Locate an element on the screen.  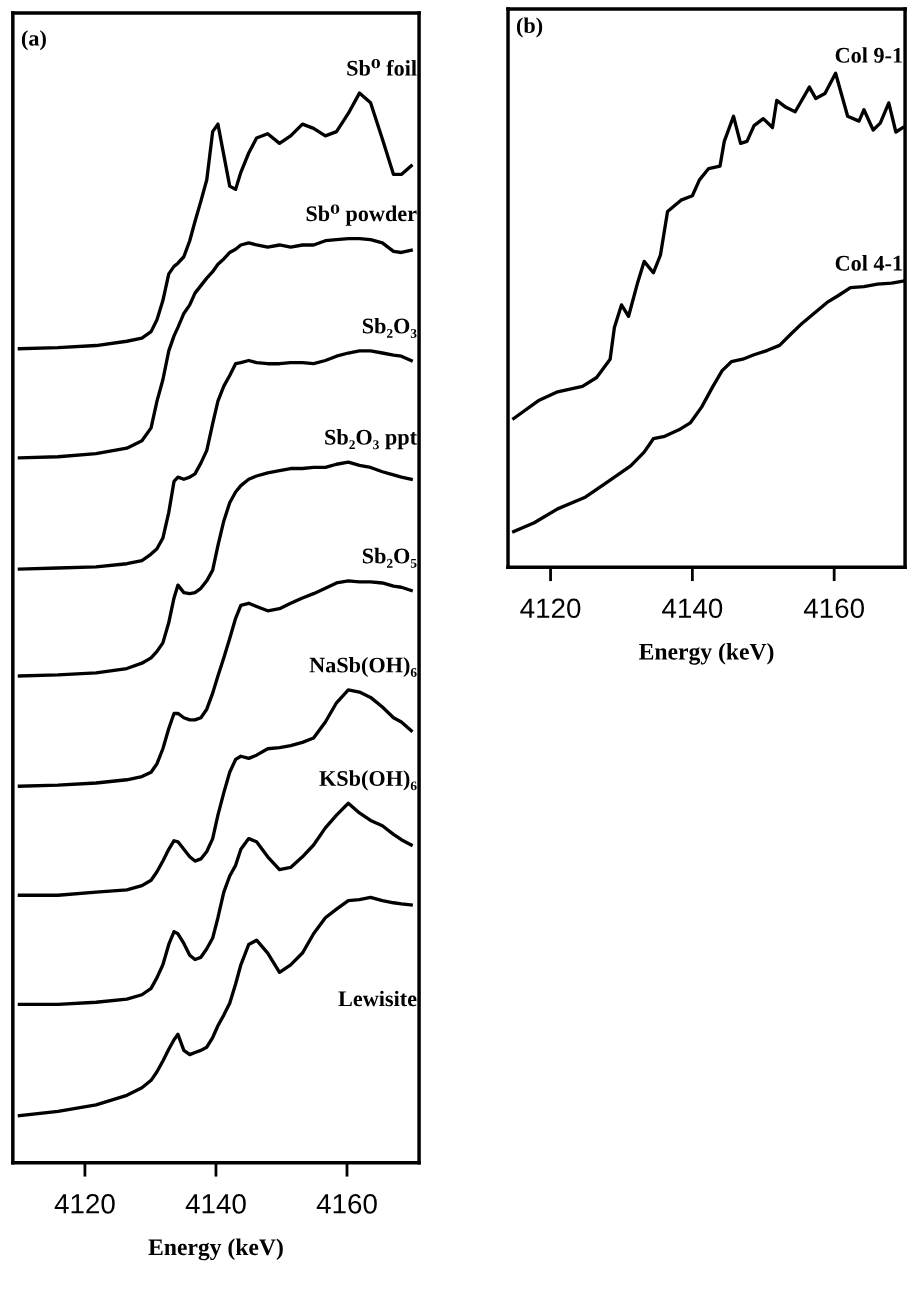
series-label: Sb₂O₅ is located at coordinates (389, 557).